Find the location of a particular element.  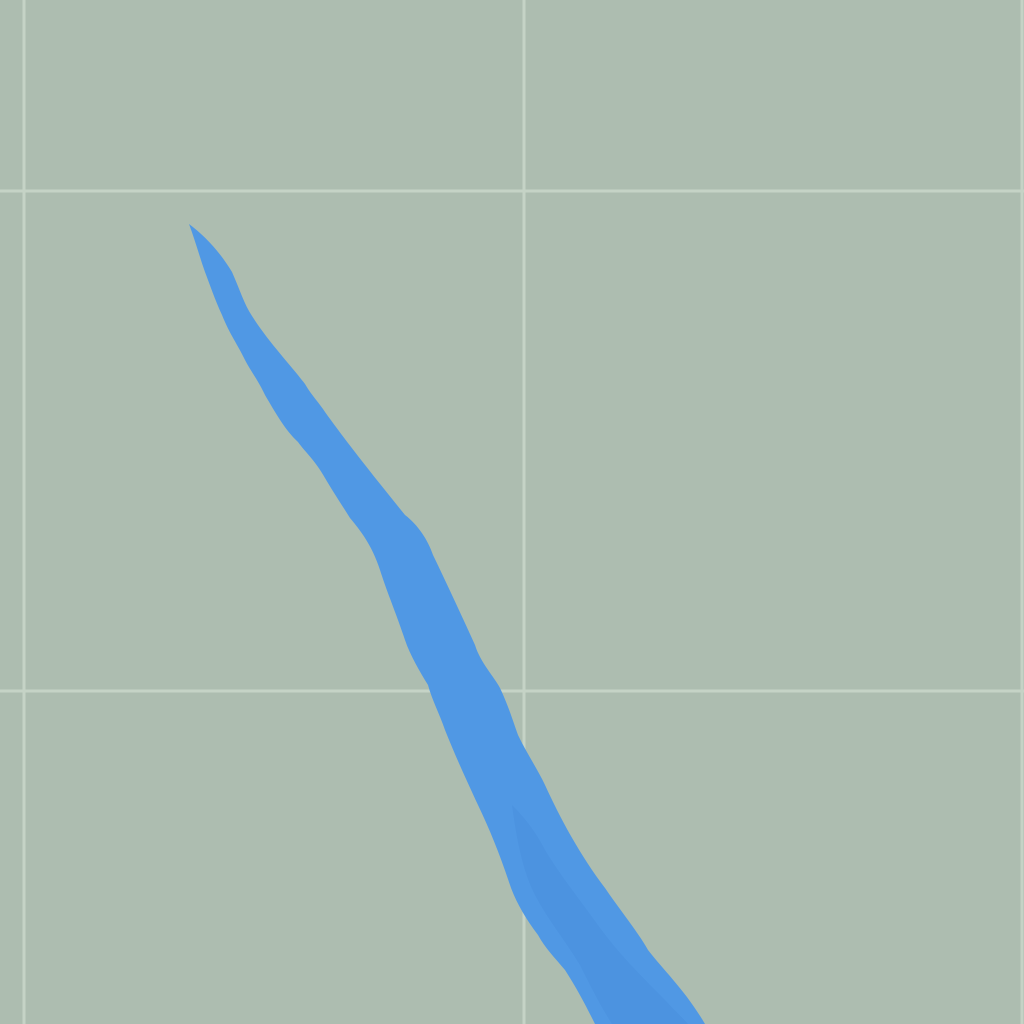

river-channel-overlap is located at coordinates (600, 914).